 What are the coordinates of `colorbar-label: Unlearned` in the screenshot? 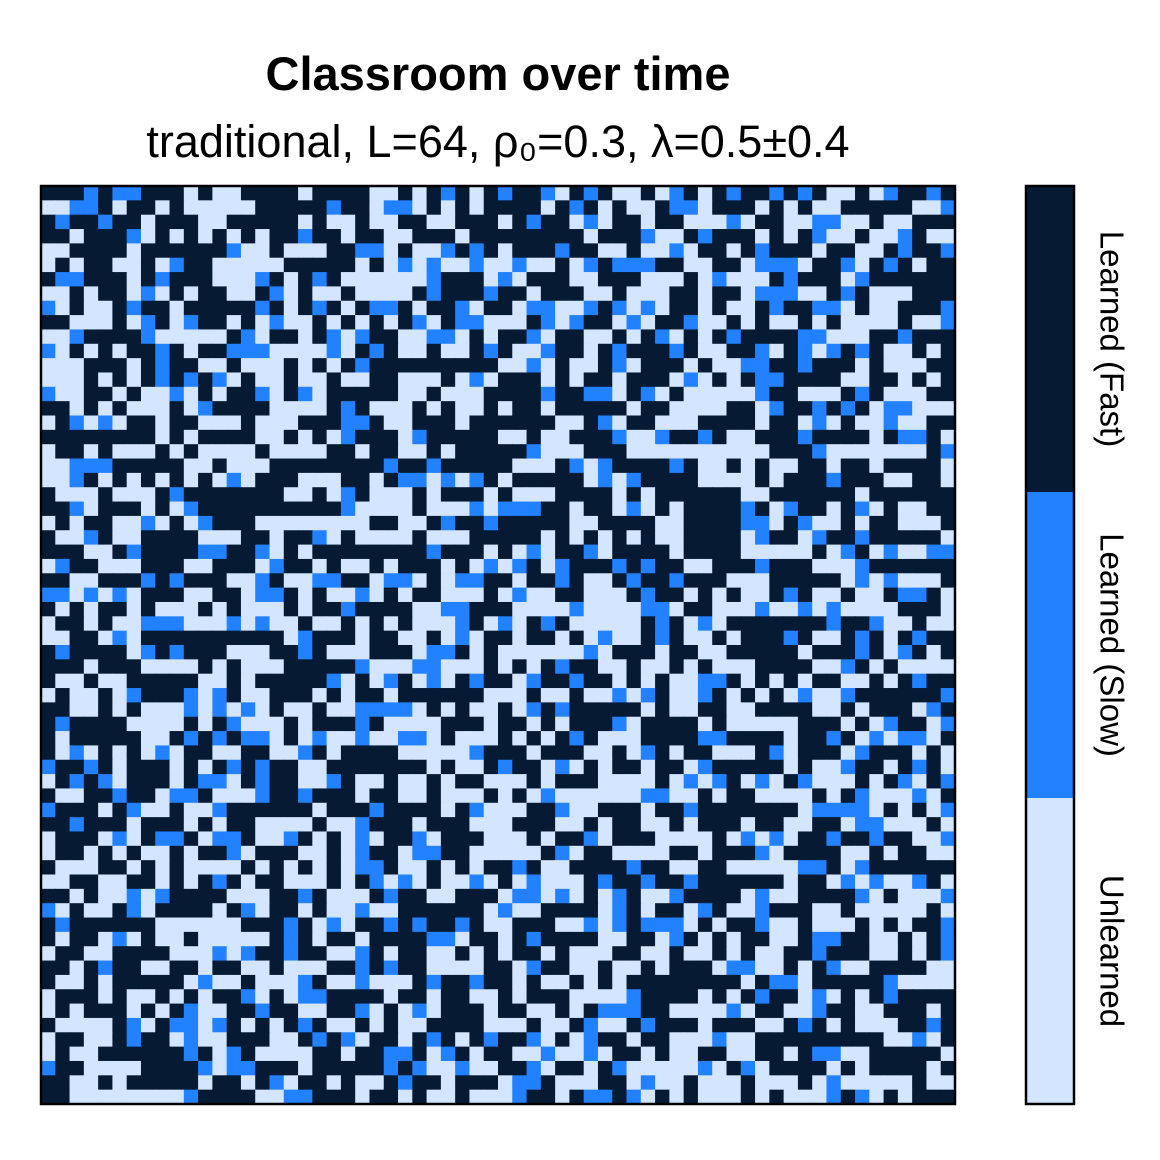 It's located at (1112, 951).